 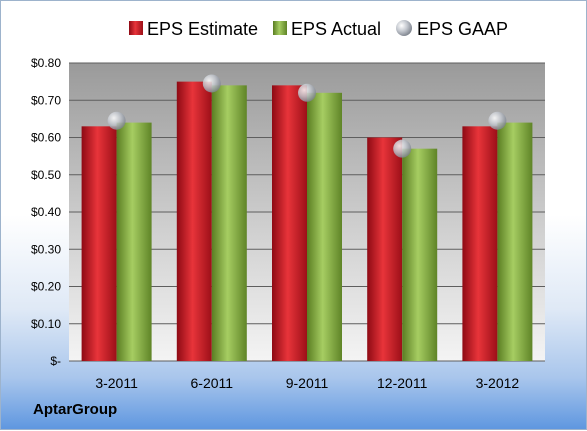 What do you see at coordinates (46, 63) in the screenshot?
I see `y-tick-label: $0.80` at bounding box center [46, 63].